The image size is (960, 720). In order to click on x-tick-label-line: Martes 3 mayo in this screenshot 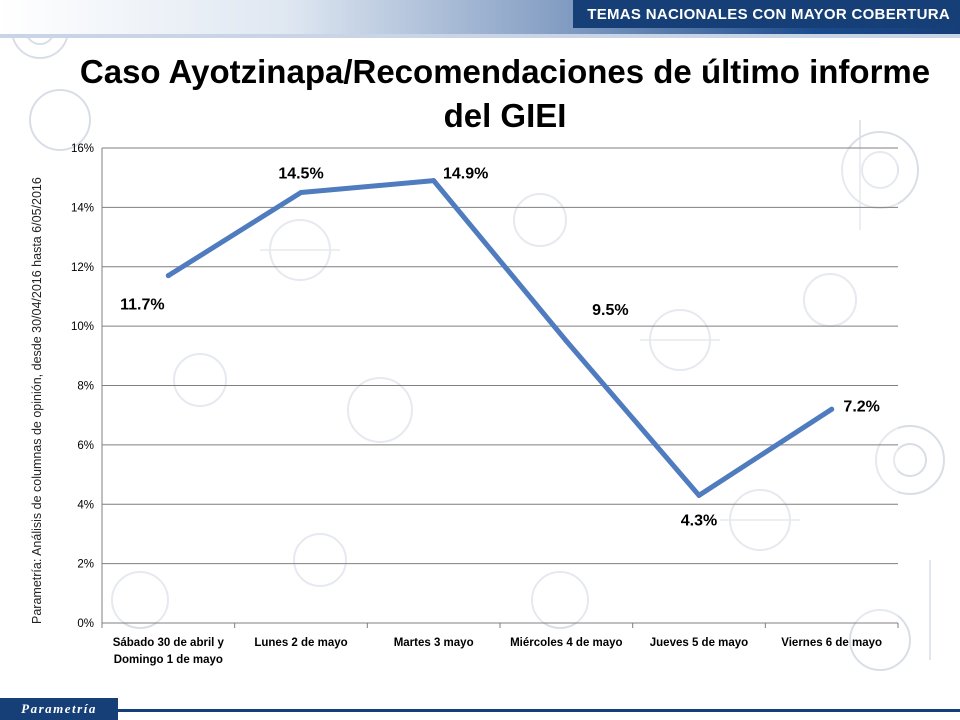, I will do `click(434, 643)`.